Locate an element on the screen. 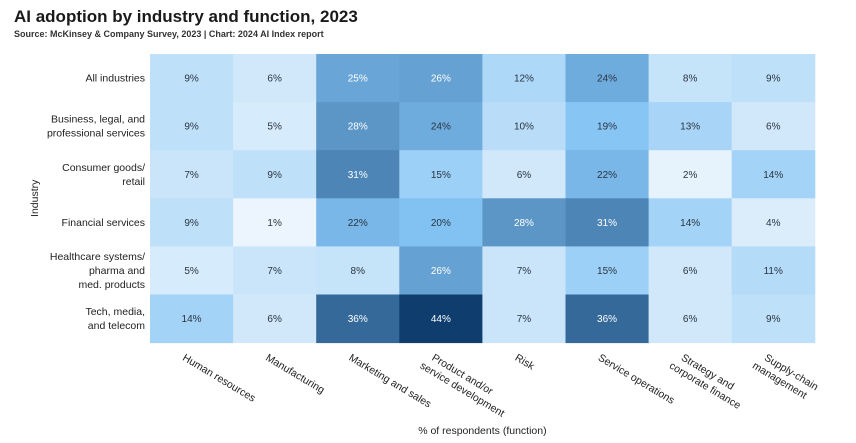 This screenshot has width=856, height=443. svg-text: Strategy andcorporate finance is located at coordinates (708, 380).